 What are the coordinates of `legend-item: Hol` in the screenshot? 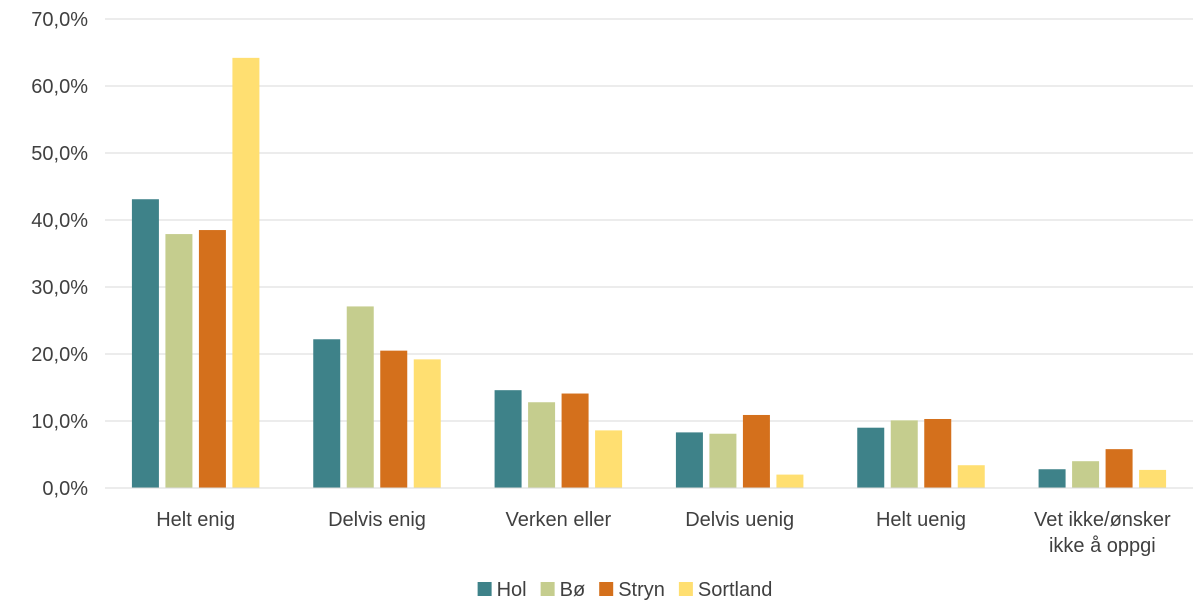 It's located at (502, 590).